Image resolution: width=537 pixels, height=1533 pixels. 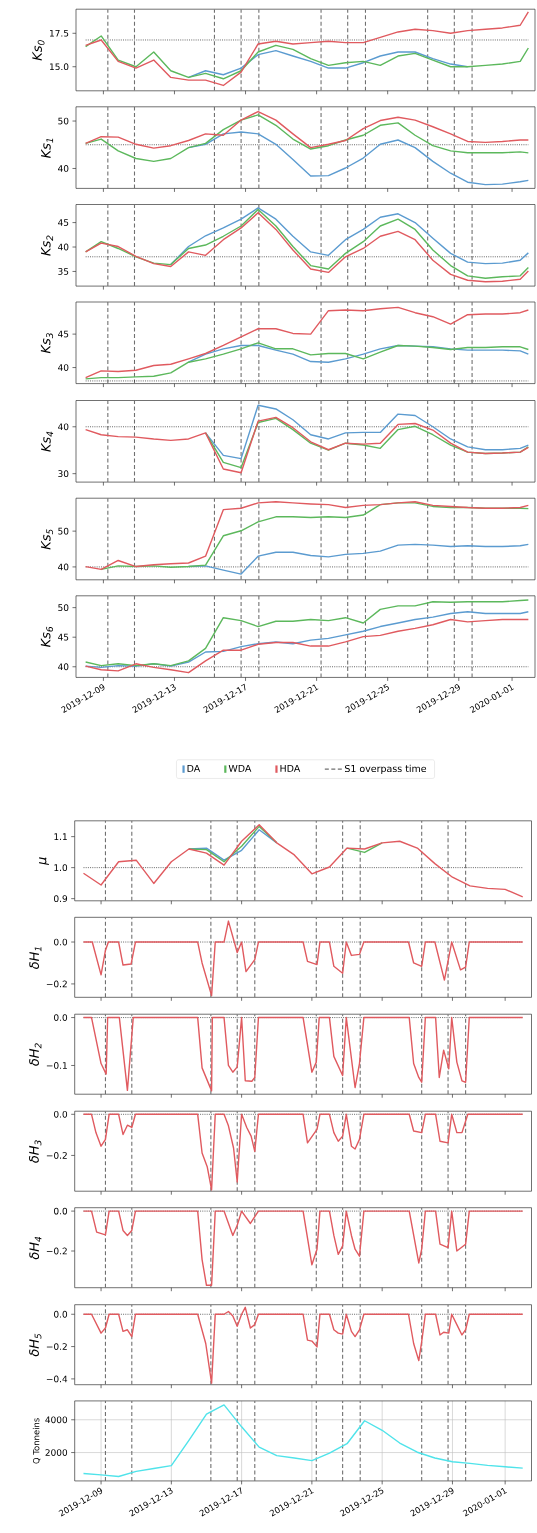 What do you see at coordinates (56, 1452) in the screenshot?
I see `y-tick-label: 2000` at bounding box center [56, 1452].